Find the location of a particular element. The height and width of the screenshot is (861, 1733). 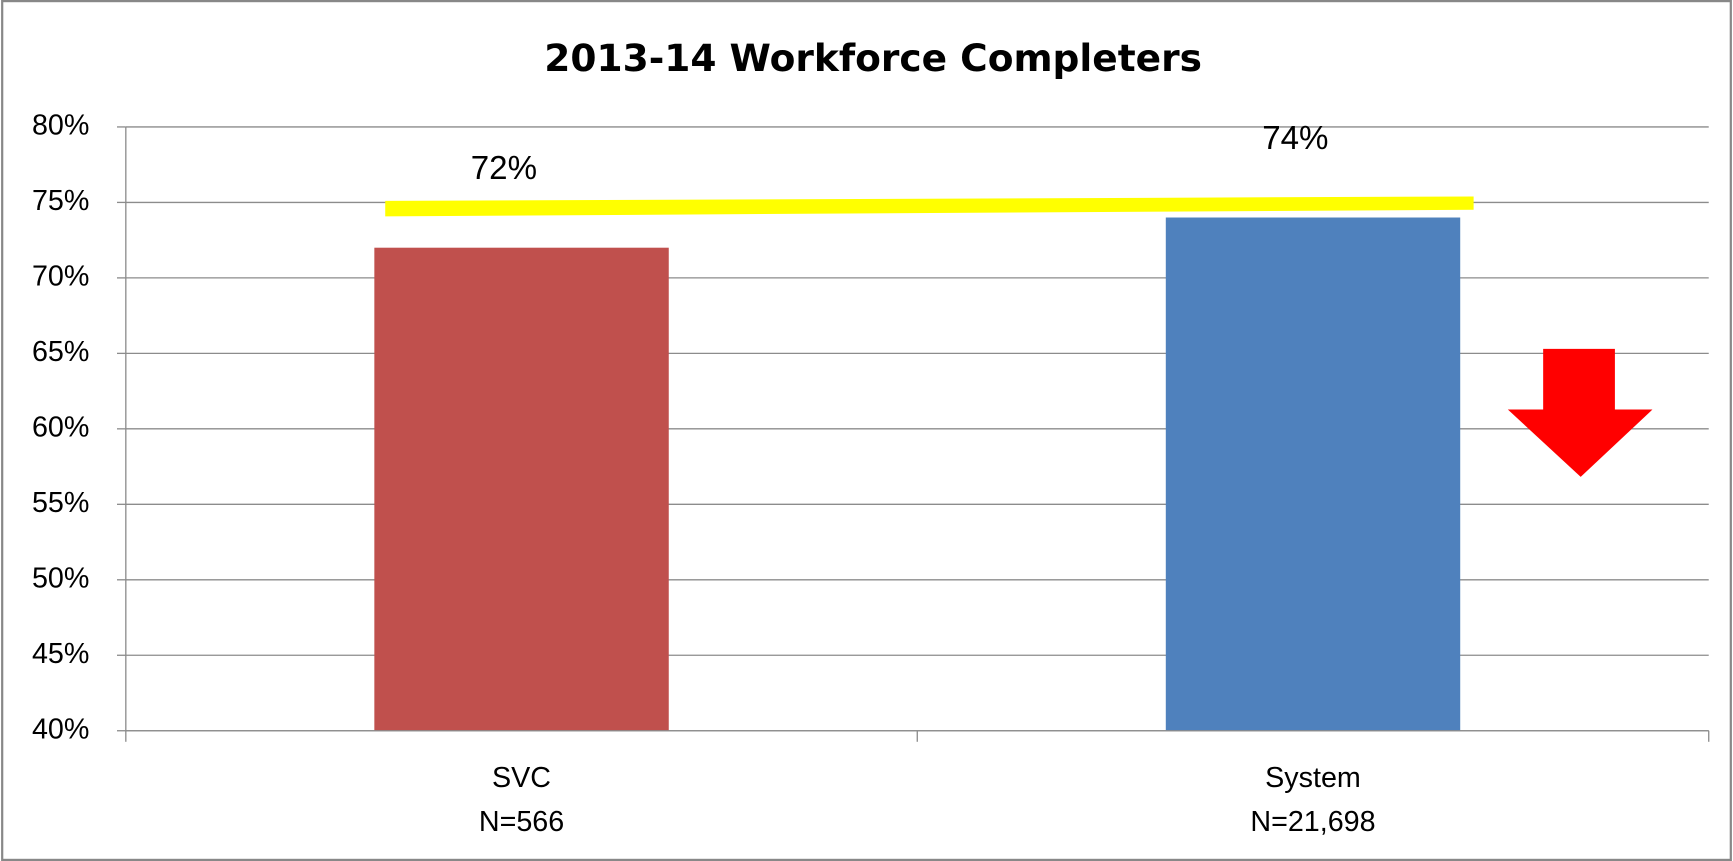

x-tick-label: N=21,698 is located at coordinates (1312, 822).